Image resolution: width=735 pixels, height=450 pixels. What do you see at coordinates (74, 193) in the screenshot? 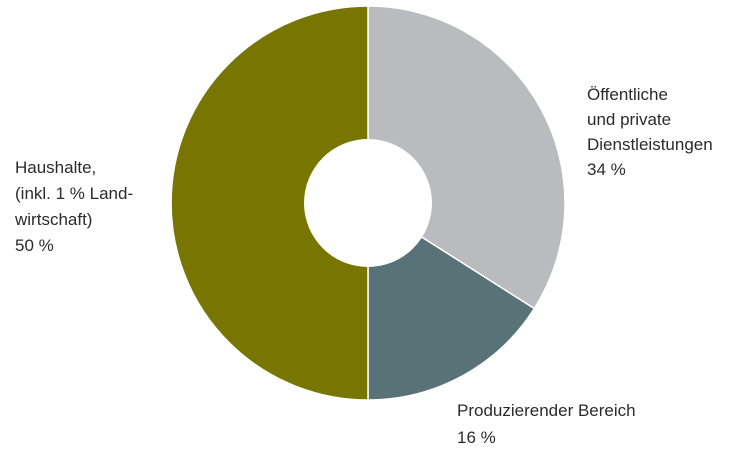
I see `label-haushalte-line-2: (inkl. 1 % Land-` at bounding box center [74, 193].